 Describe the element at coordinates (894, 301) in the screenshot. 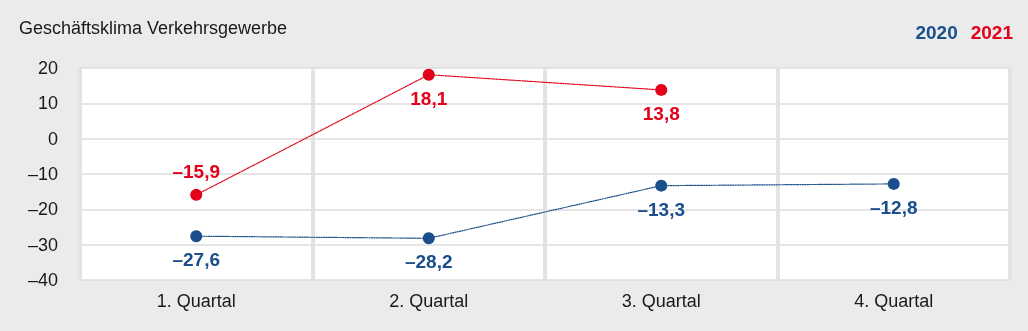

I see `x-tick-label: 4. Quartal` at that location.